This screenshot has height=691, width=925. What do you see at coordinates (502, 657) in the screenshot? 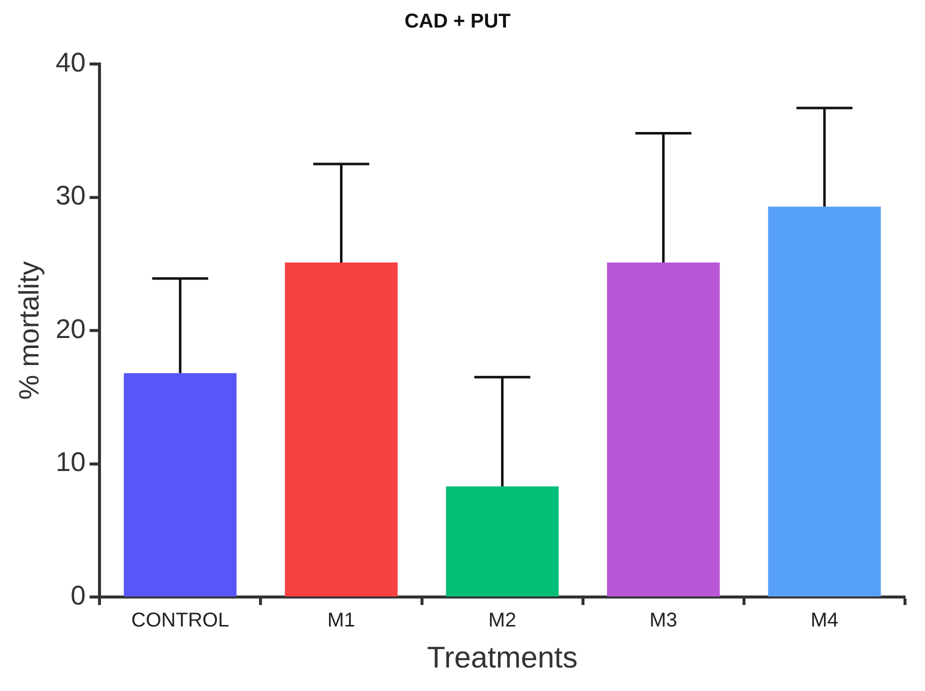
I see `x-axis-title: Treatments` at bounding box center [502, 657].